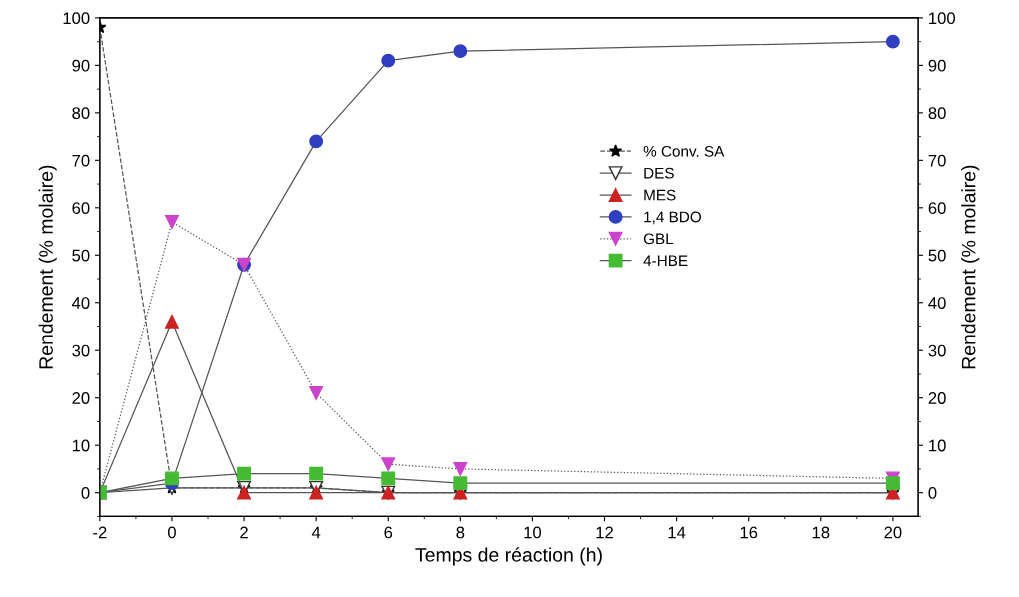  Describe the element at coordinates (684, 151) in the screenshot. I see `legend-label: % Conv. SA` at that location.